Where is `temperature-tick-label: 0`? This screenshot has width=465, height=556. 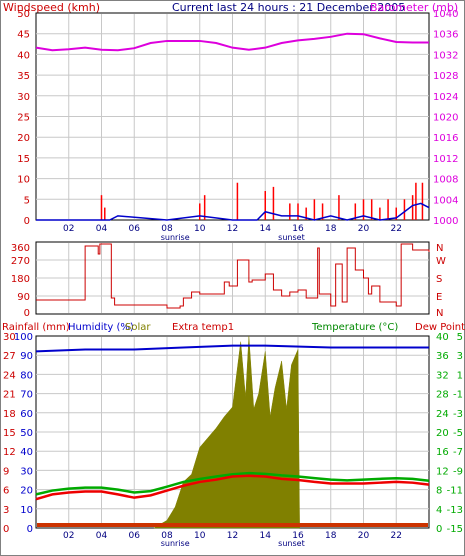
temperature-tick-label: 0 is located at coordinates (439, 529).